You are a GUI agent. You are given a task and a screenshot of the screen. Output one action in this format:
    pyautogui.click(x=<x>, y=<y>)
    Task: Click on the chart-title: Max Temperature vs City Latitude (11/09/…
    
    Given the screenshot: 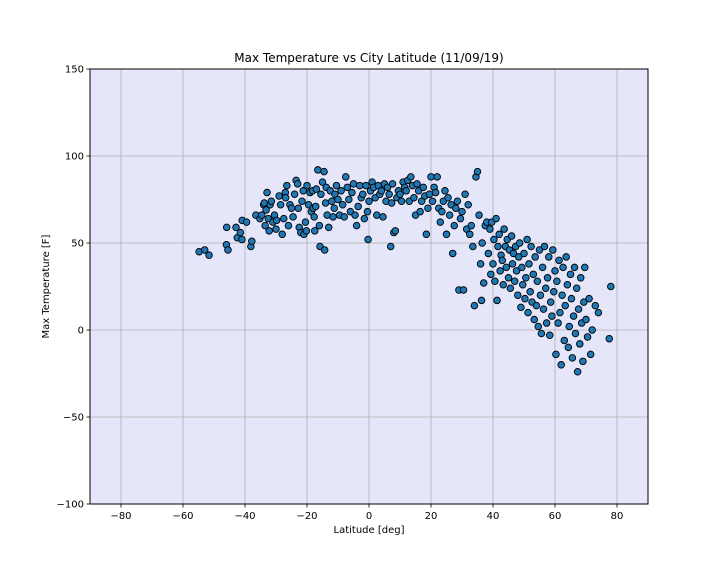 What is the action you would take?
    pyautogui.click(x=368, y=58)
    